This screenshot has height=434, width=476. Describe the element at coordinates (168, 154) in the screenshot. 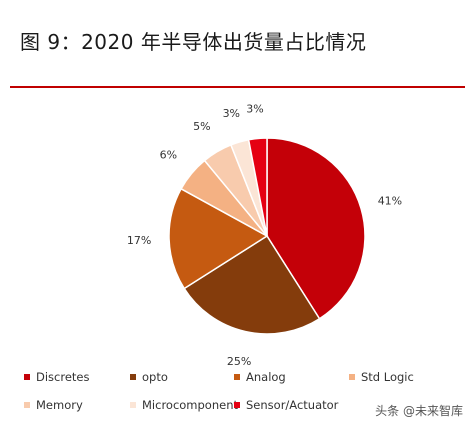

I see `slice-value-label: 6%` at that location.